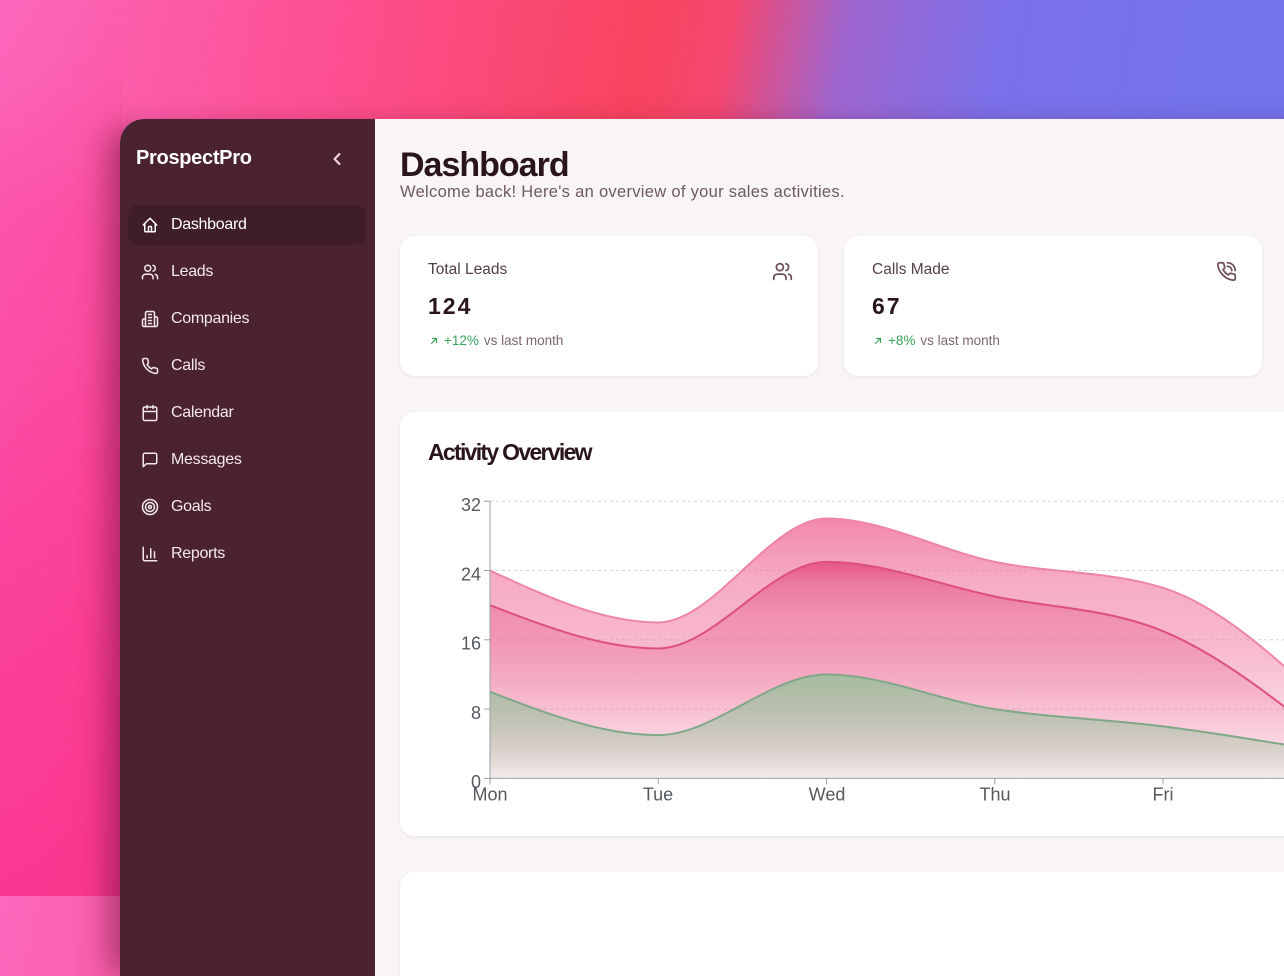  What do you see at coordinates (471, 574) in the screenshot?
I see `svg-text: 24` at bounding box center [471, 574].